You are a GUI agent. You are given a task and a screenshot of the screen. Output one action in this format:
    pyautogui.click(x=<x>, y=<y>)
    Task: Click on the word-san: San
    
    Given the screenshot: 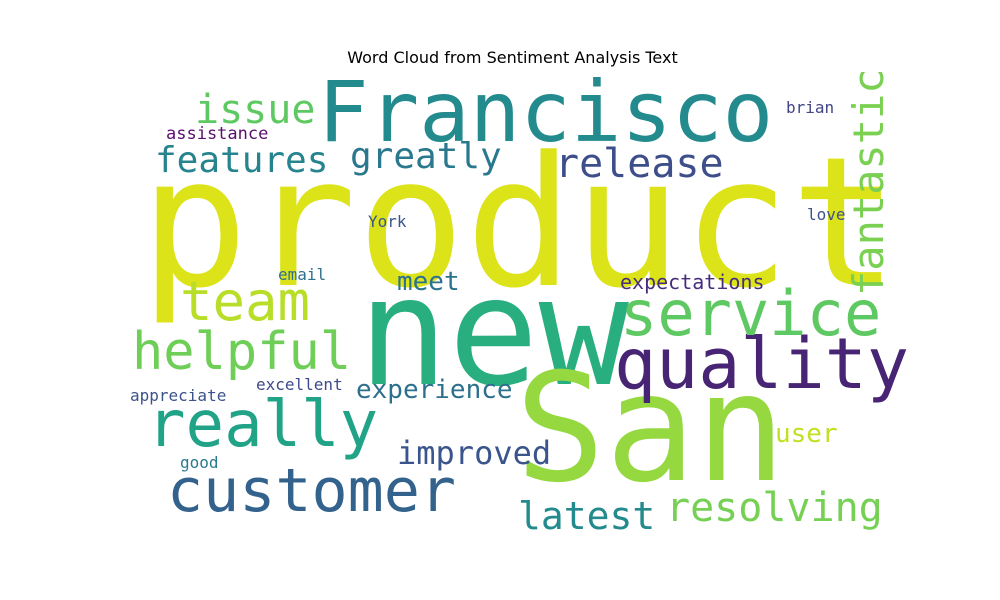 What is the action you would take?
    pyautogui.click(x=650, y=429)
    